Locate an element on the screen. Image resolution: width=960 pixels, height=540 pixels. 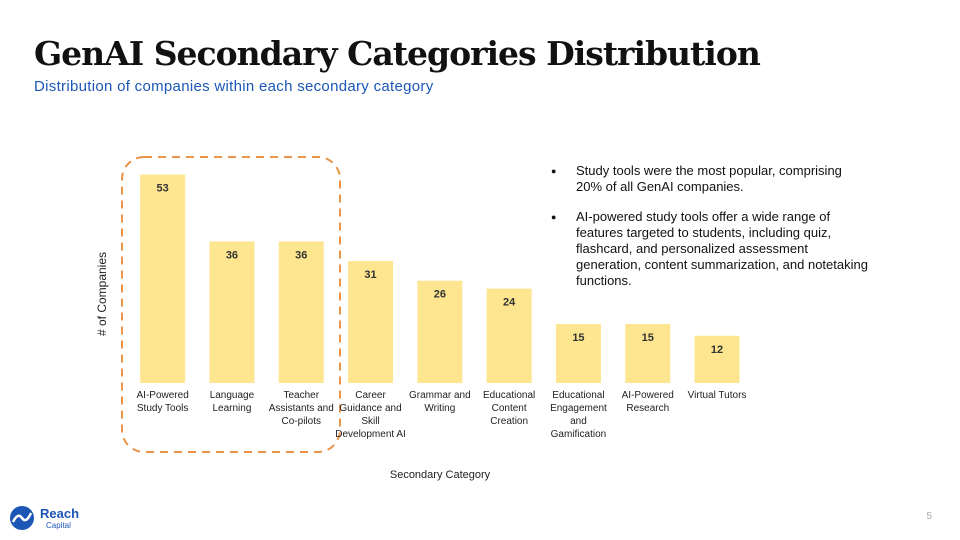
x-tick-label: Grammar and Writing is located at coordinates (440, 402).